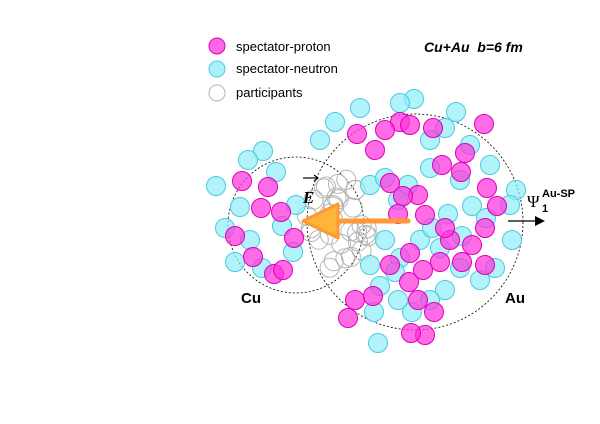  I want to click on cu-label: Cu, so click(251, 298).